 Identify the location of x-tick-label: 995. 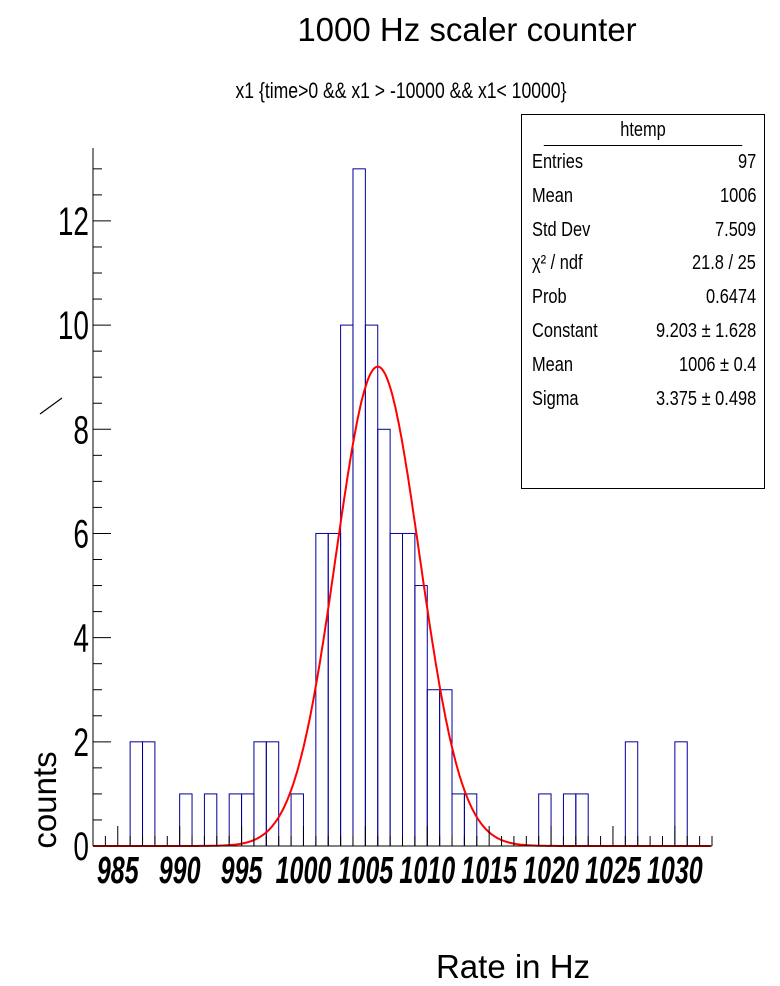
(242, 870).